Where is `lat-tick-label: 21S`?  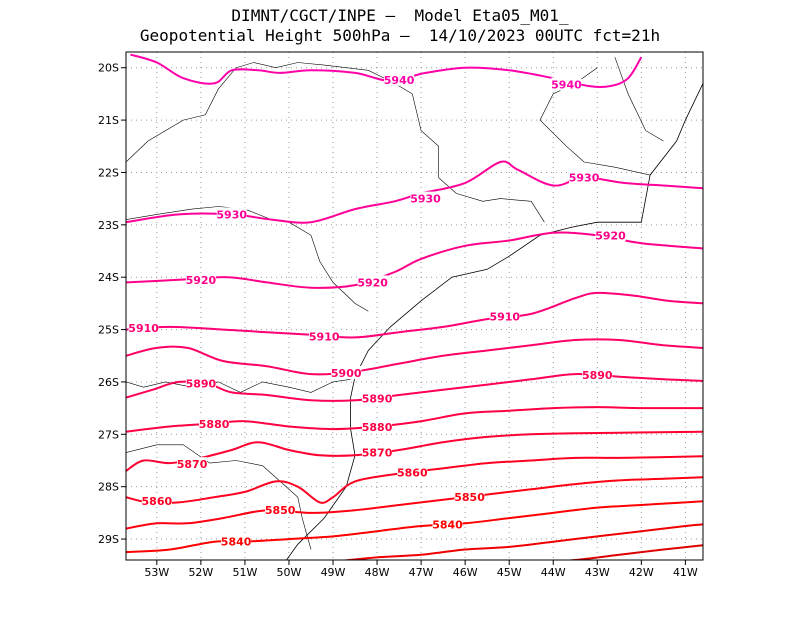 lat-tick-label: 21S is located at coordinates (108, 120).